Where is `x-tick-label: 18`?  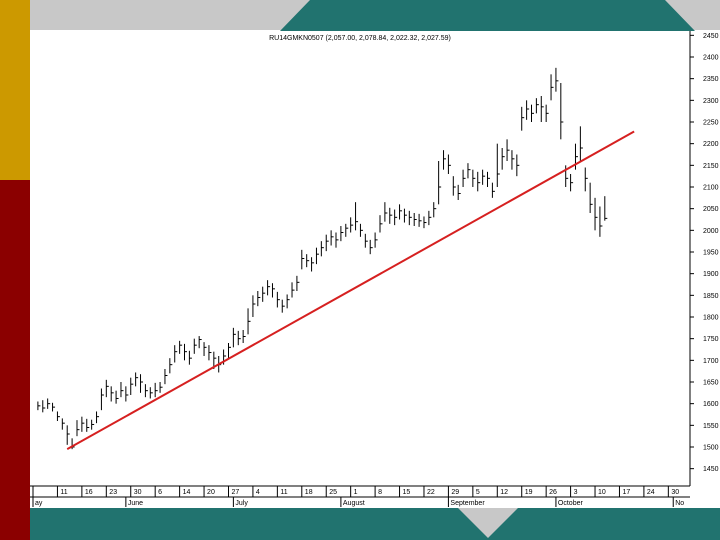
x-tick-label: 18 is located at coordinates (309, 492).